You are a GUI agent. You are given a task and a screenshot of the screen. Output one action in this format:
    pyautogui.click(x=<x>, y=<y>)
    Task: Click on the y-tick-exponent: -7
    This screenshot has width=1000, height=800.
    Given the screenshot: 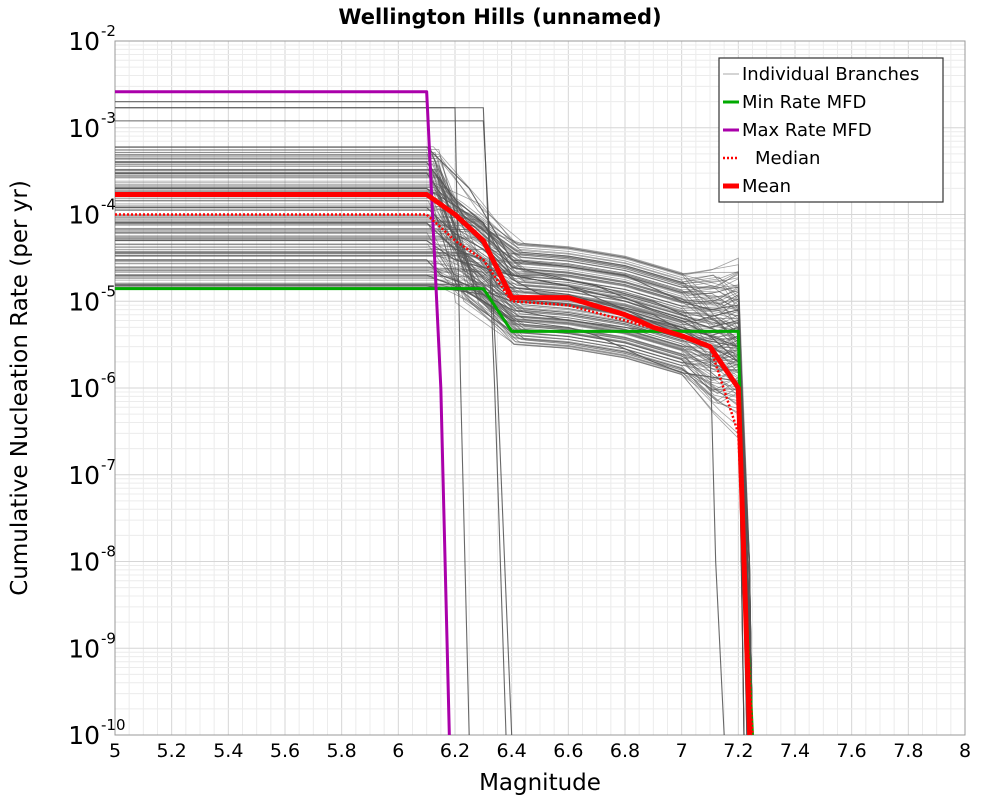 What is the action you would take?
    pyautogui.click(x=108, y=465)
    